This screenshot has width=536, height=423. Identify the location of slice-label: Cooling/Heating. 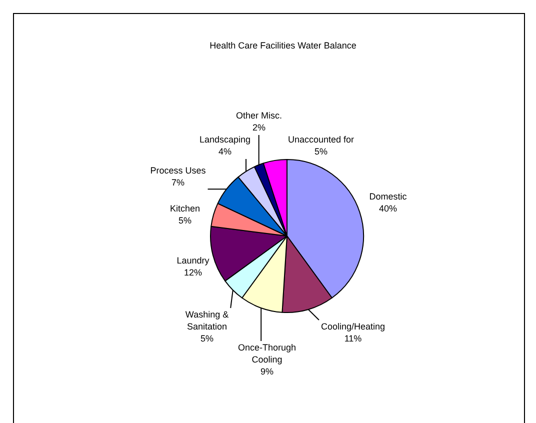
(353, 326).